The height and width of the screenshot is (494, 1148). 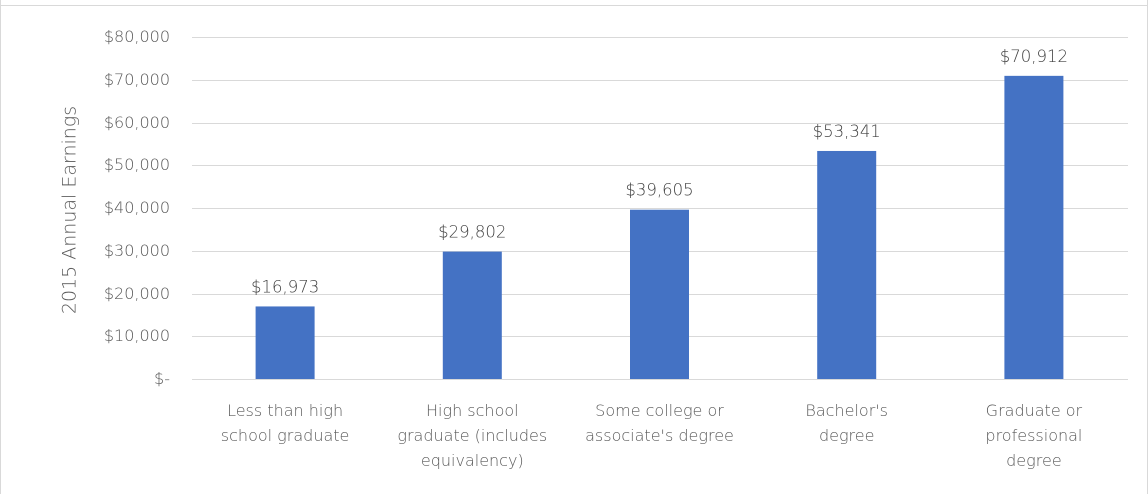 I want to click on category-label-line: Graduate or, so click(x=1034, y=410).